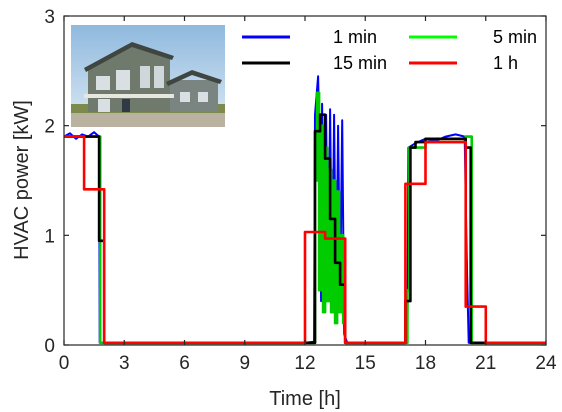  Describe the element at coordinates (360, 63) in the screenshot. I see `legend-label-15min: 15 min` at that location.